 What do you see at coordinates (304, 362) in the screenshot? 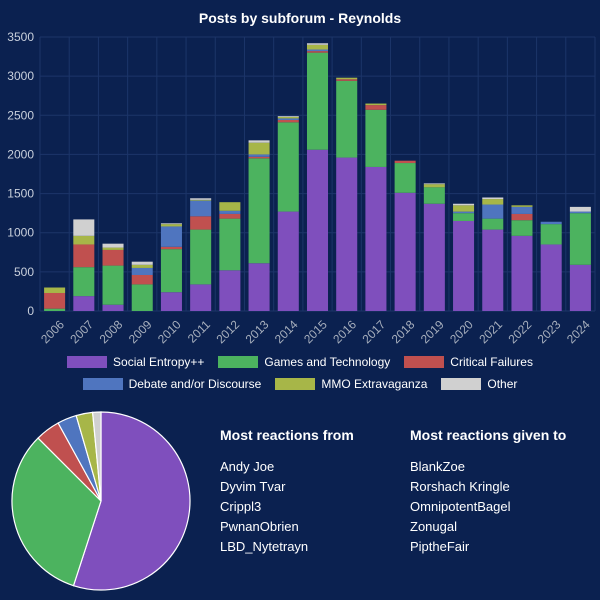
I see `legend-item-games-and-technology: Games and Technology` at bounding box center [304, 362].